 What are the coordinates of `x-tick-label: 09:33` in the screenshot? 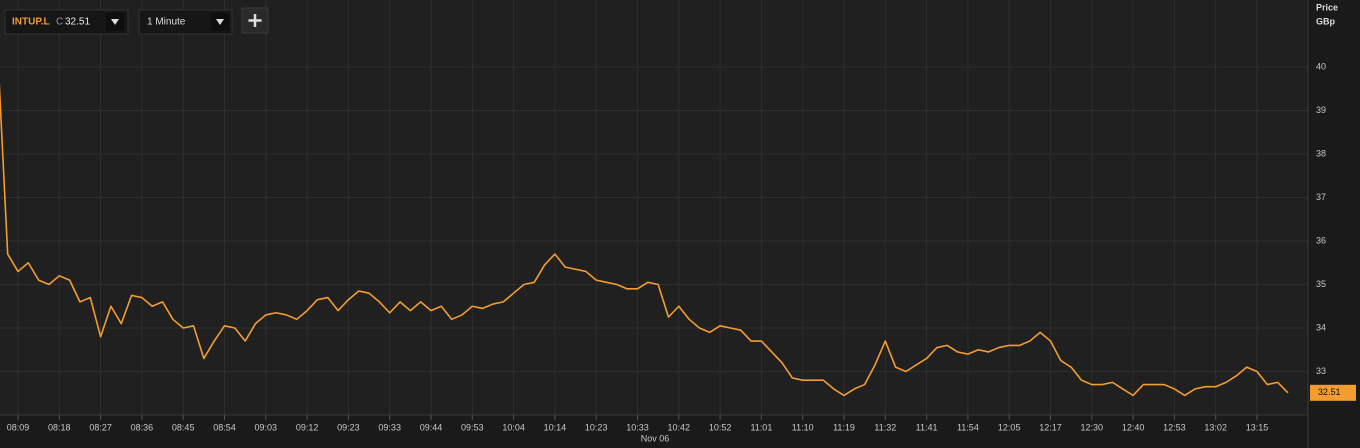 It's located at (389, 427).